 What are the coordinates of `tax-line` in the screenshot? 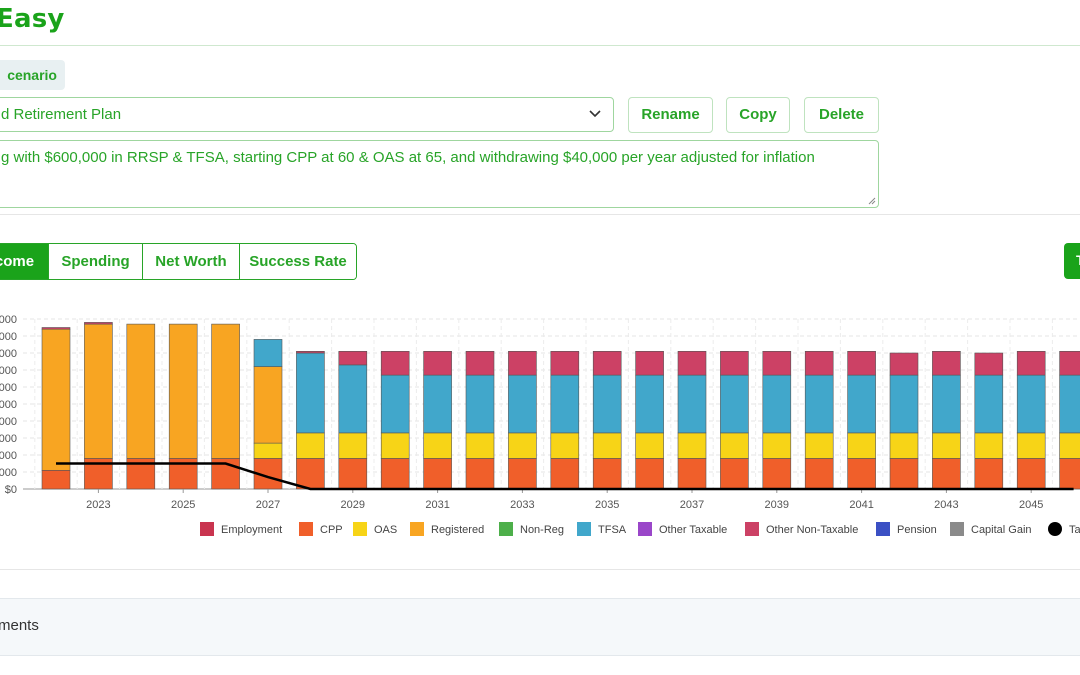 It's located at (565, 476).